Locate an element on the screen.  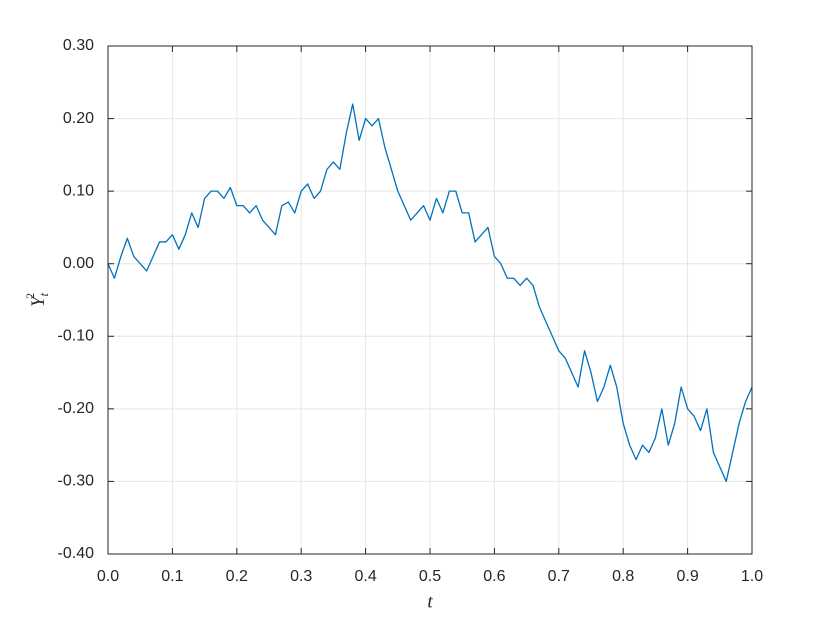
y-tick-label: -0.20 is located at coordinates (76, 408).